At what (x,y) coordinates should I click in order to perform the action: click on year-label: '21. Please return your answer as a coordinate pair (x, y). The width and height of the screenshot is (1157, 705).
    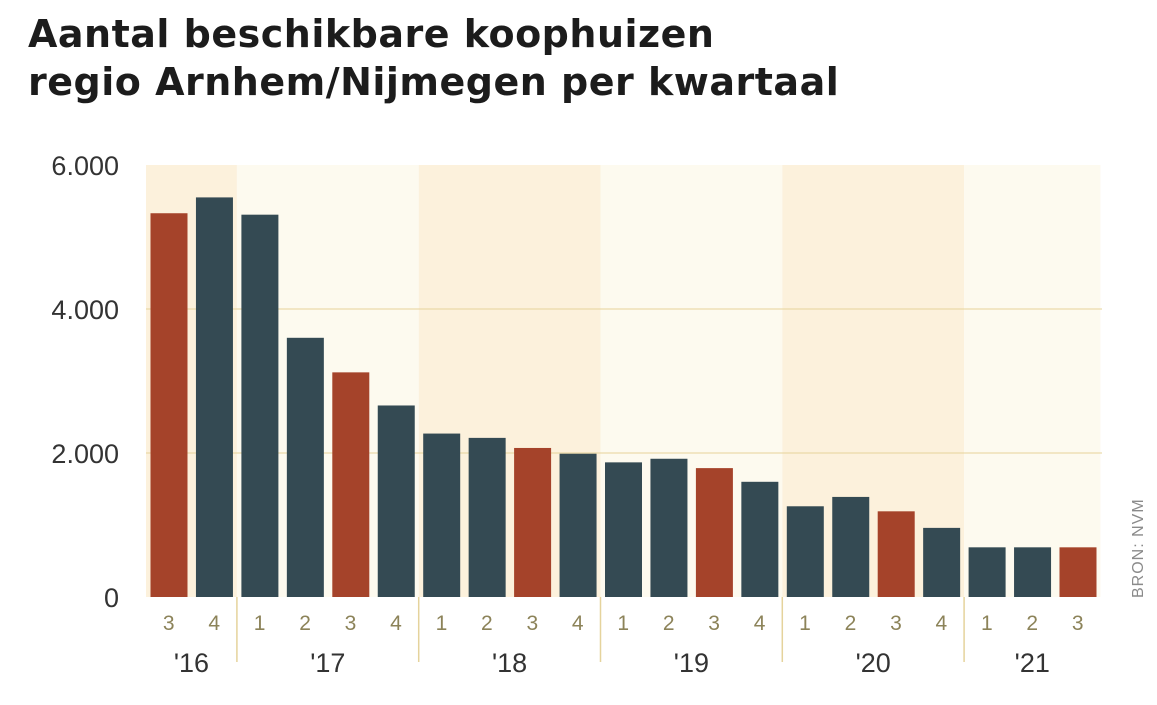
    Looking at the image, I should click on (1032, 663).